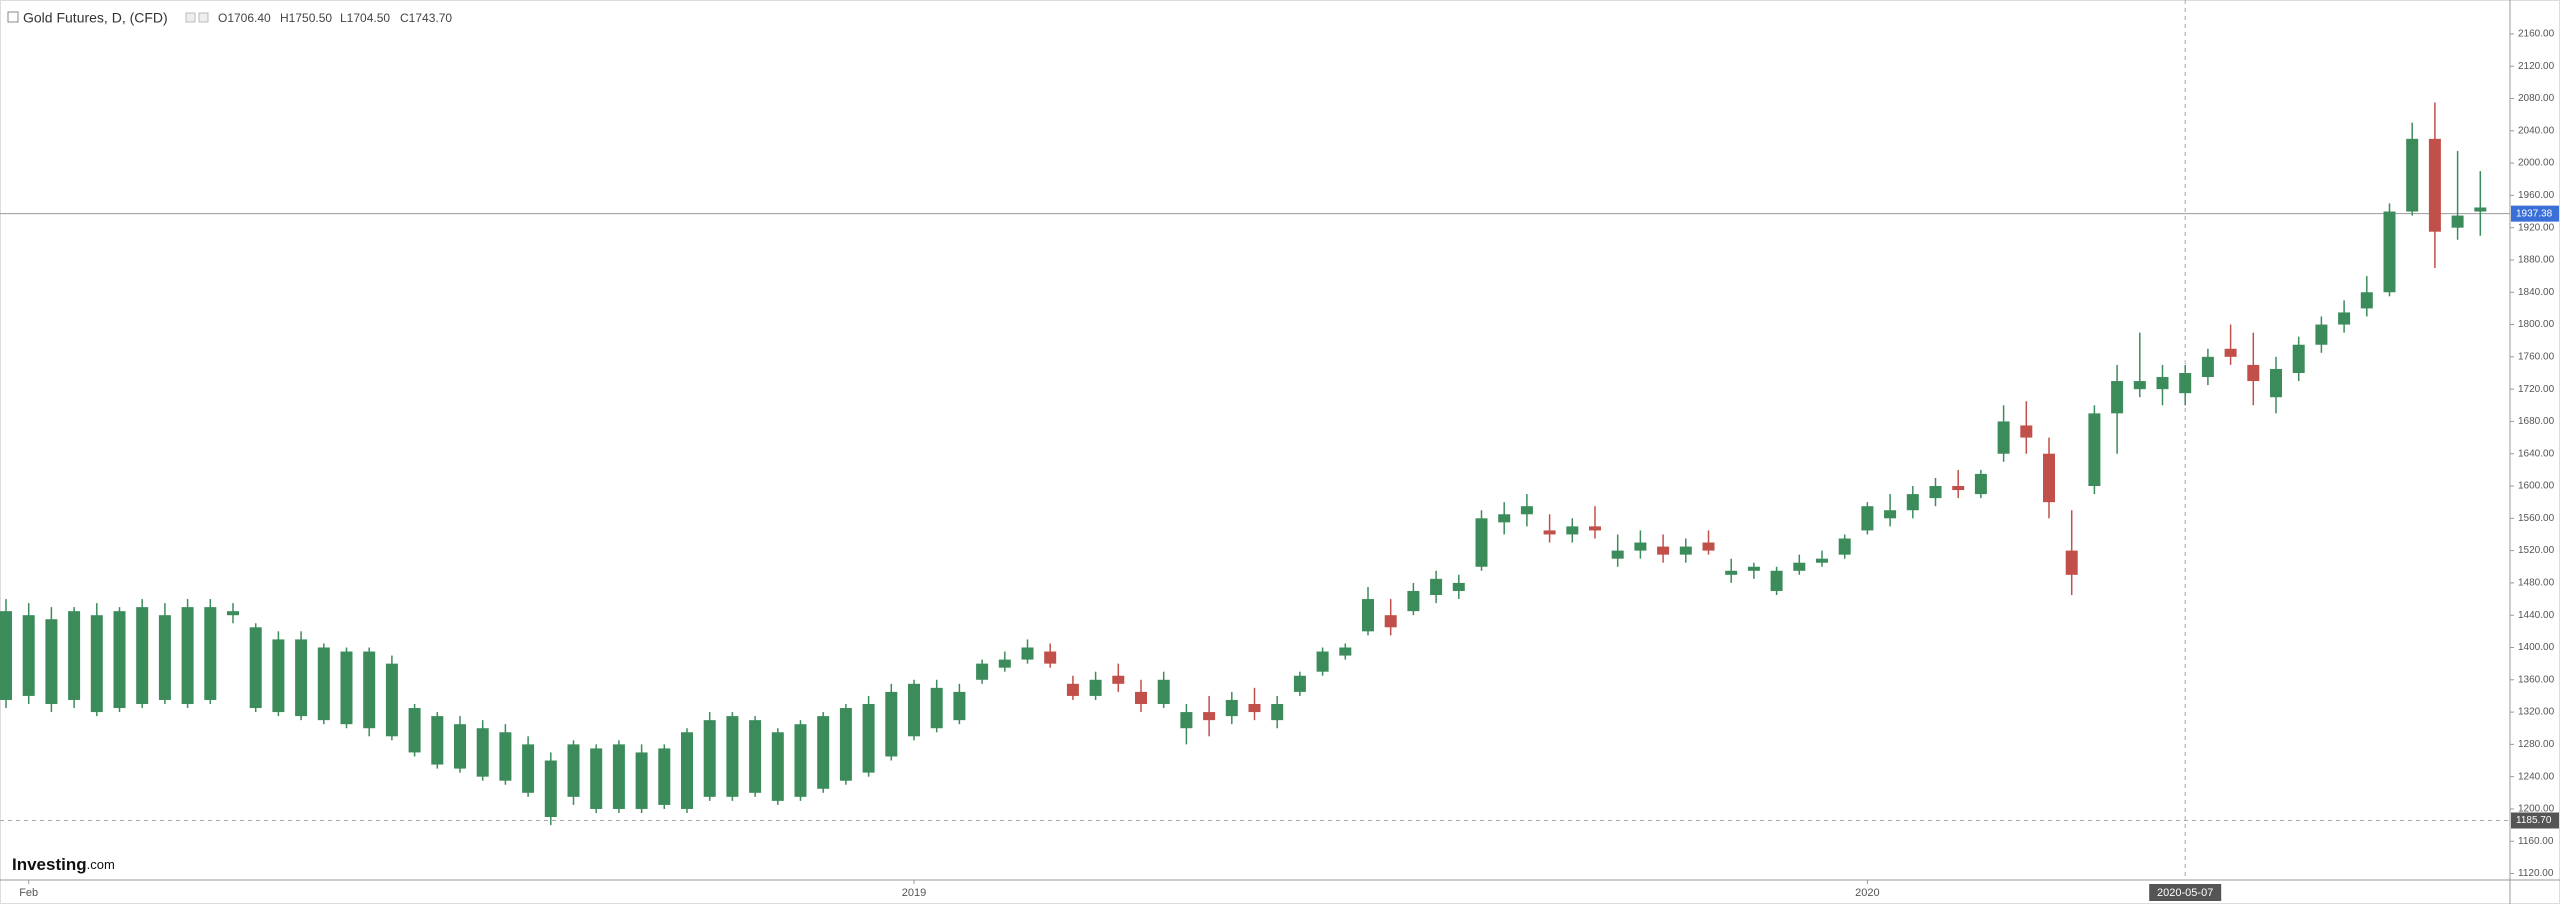 Image resolution: width=2560 pixels, height=904 pixels. Describe the element at coordinates (2536, 841) in the screenshot. I see `y-tick-label: 1160.00` at that location.